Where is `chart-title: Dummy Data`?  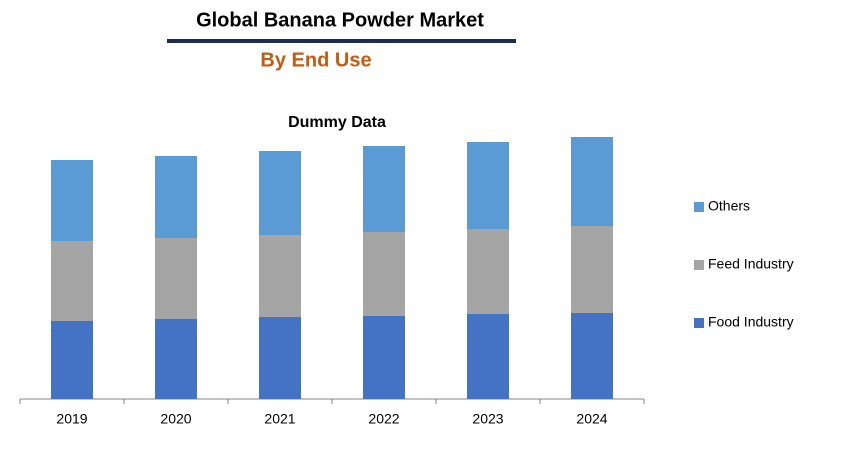
chart-title: Dummy Data is located at coordinates (337, 122).